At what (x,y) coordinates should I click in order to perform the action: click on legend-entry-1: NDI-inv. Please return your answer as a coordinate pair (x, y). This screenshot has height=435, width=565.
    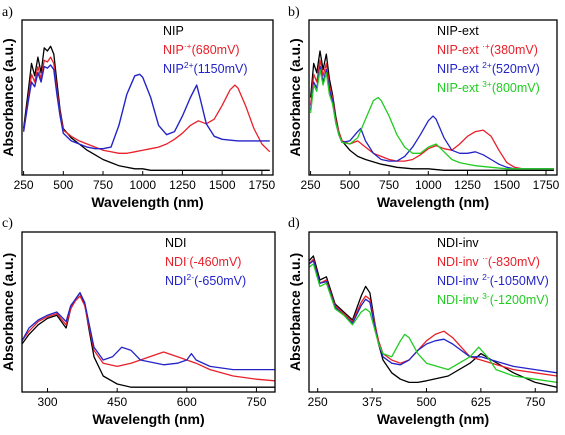
    Looking at the image, I should click on (458, 243).